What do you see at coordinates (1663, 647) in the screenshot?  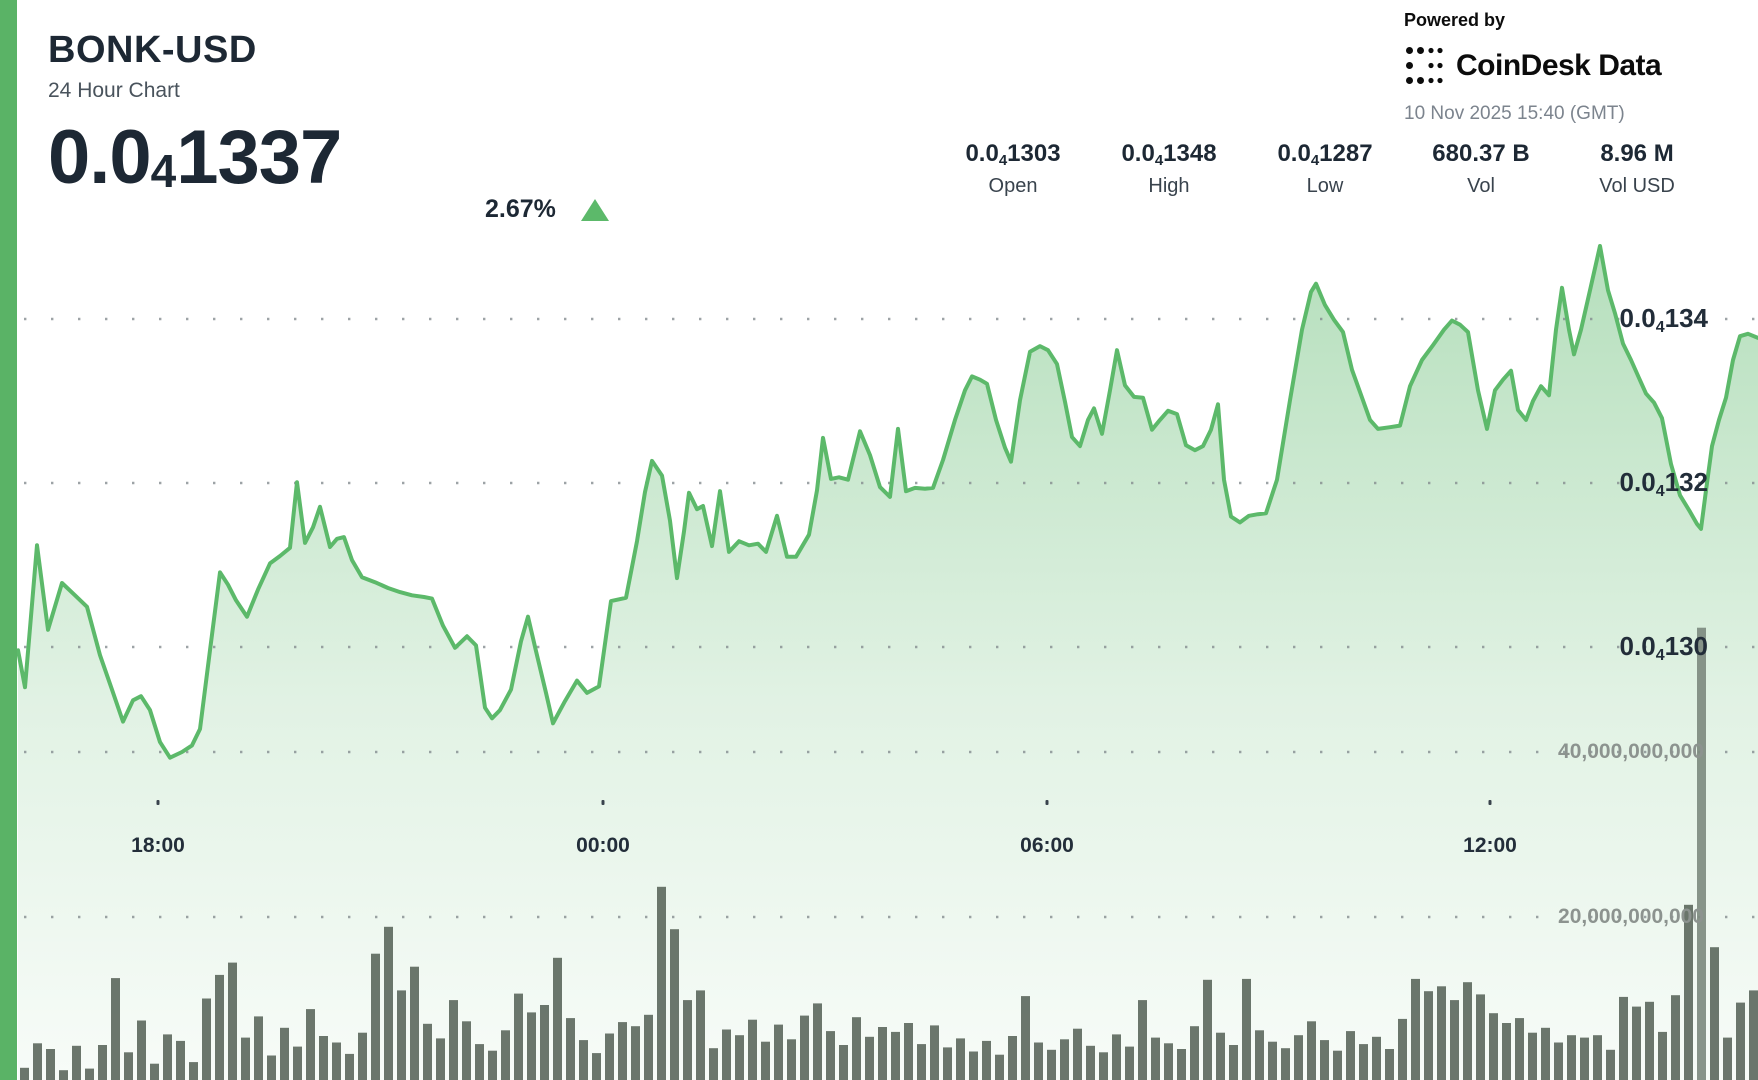 I see `price-axis-label: 0.04130` at bounding box center [1663, 647].